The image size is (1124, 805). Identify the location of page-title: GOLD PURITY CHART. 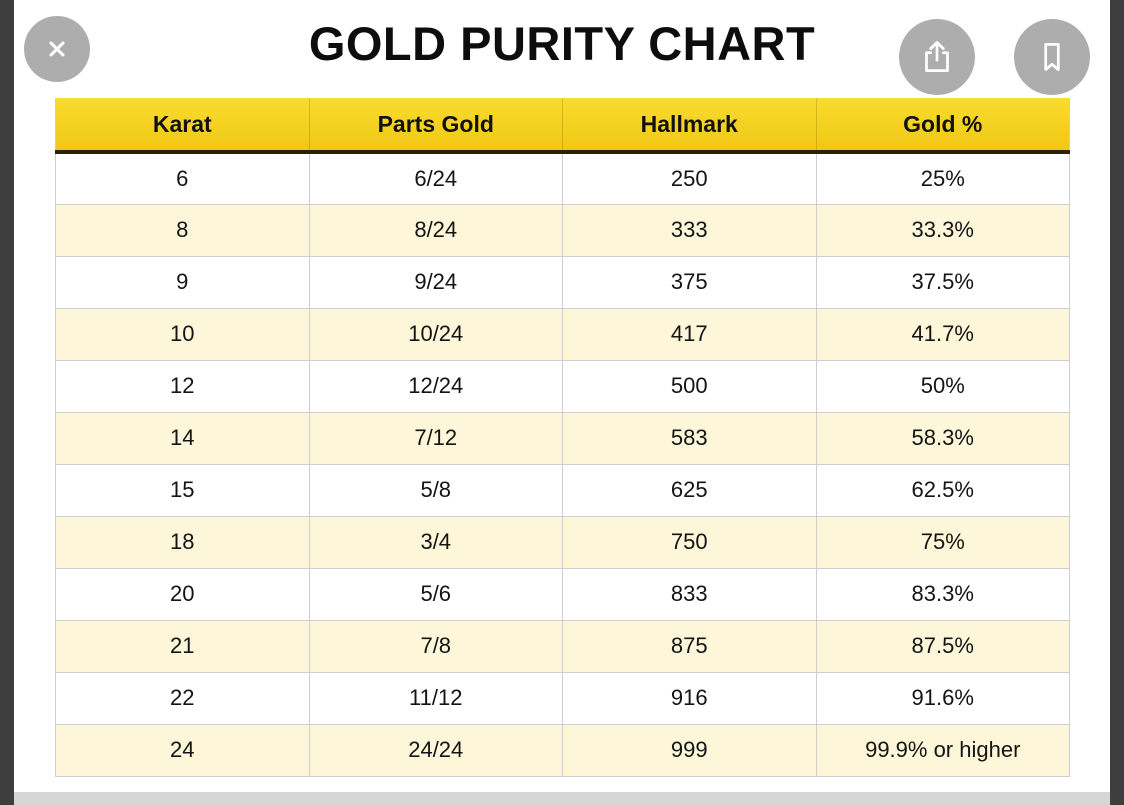
(562, 43).